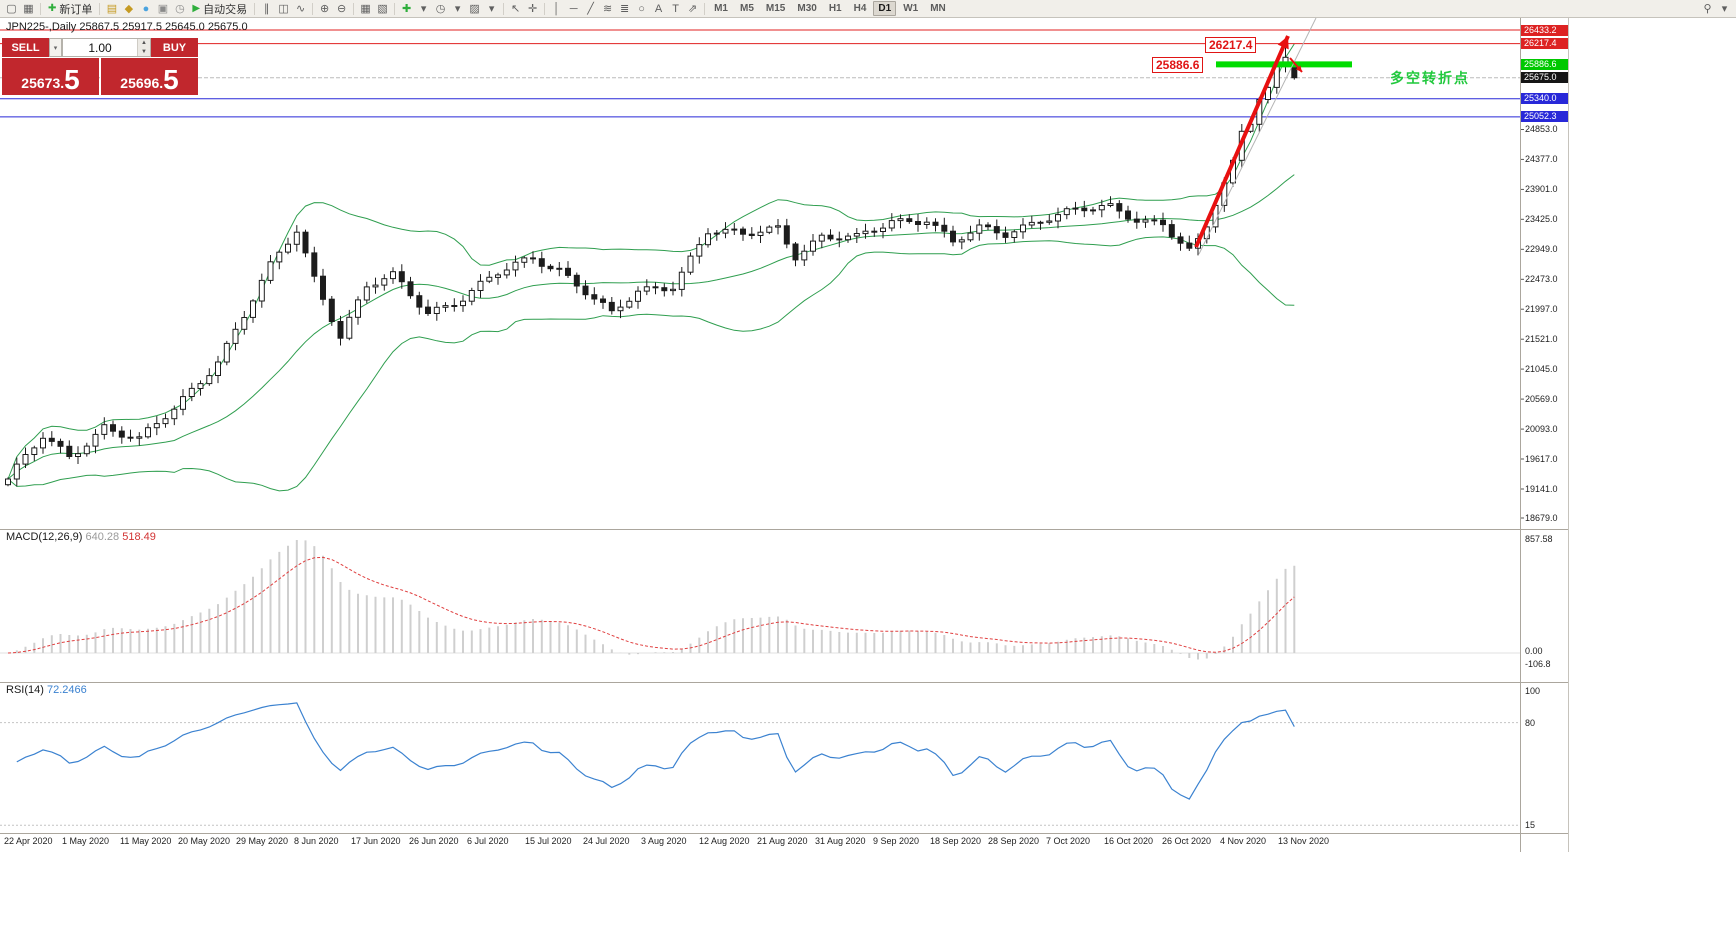 The width and height of the screenshot is (1736, 944). What do you see at coordinates (491, 9) in the screenshot?
I see `templates-dropdown-icon: ▾` at bounding box center [491, 9].